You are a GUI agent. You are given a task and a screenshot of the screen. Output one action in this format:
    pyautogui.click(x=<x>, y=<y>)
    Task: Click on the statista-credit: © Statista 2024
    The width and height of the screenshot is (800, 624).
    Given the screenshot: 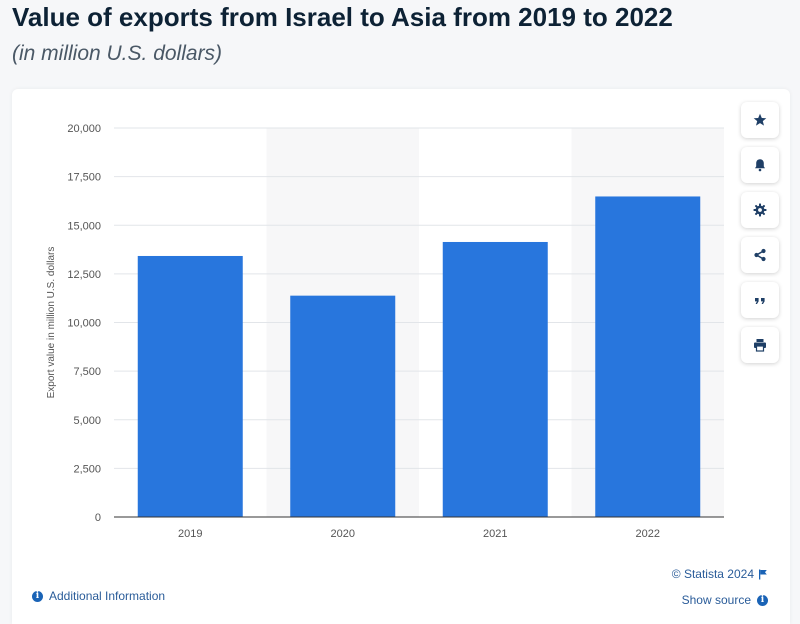 What is the action you would take?
    pyautogui.click(x=720, y=574)
    